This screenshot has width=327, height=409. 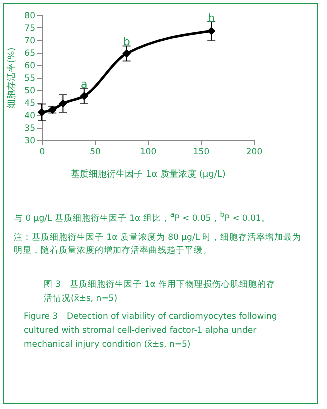 I want to click on x-tick-label: 0, so click(x=43, y=153).